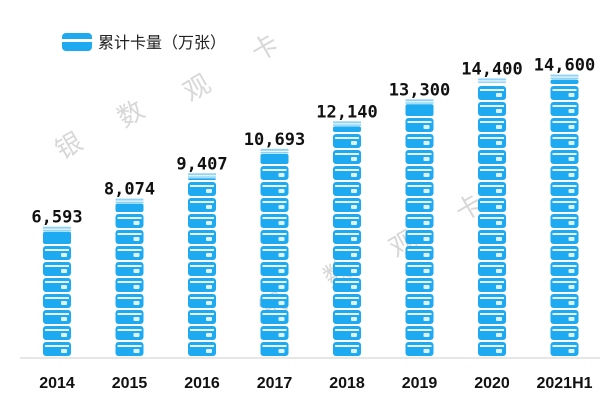 The width and height of the screenshot is (615, 405). Describe the element at coordinates (198, 88) in the screenshot. I see `watermark-char: 观` at that location.